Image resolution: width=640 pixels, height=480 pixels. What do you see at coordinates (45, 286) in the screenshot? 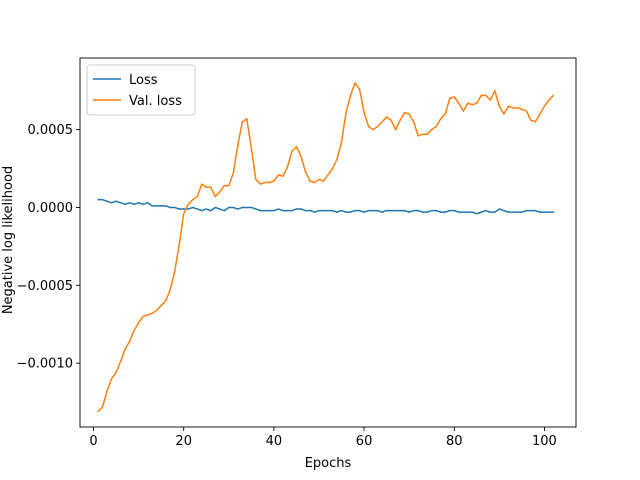
I see `y-tick-label: −0.0005` at bounding box center [45, 286].